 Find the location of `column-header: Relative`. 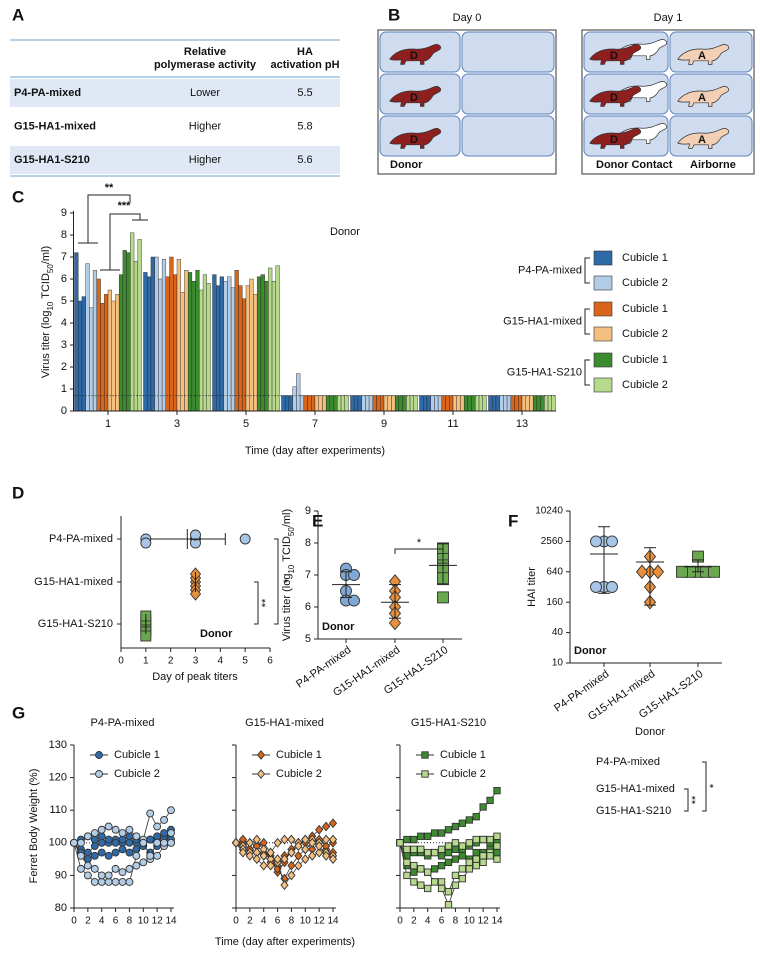

column-header: Relative is located at coordinates (205, 52).